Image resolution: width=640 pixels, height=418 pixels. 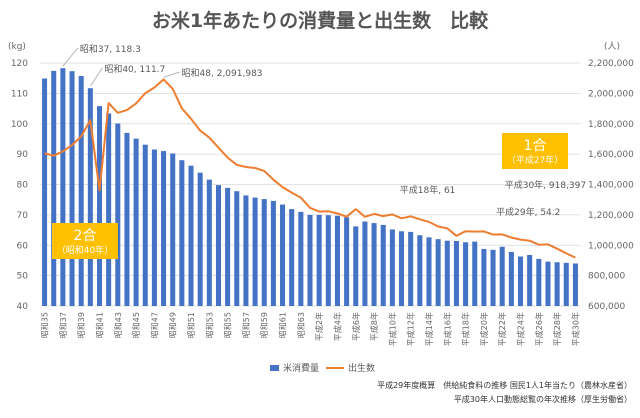 What do you see at coordinates (85, 236) in the screenshot?
I see `callout-main-text: 2合` at bounding box center [85, 236].